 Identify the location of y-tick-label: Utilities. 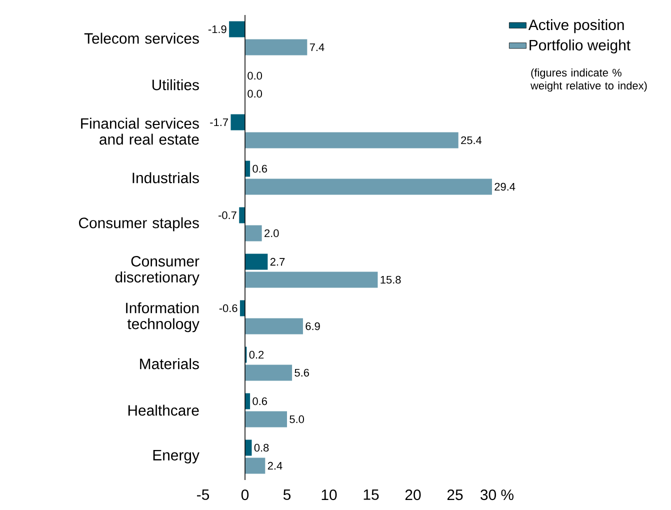
(175, 84).